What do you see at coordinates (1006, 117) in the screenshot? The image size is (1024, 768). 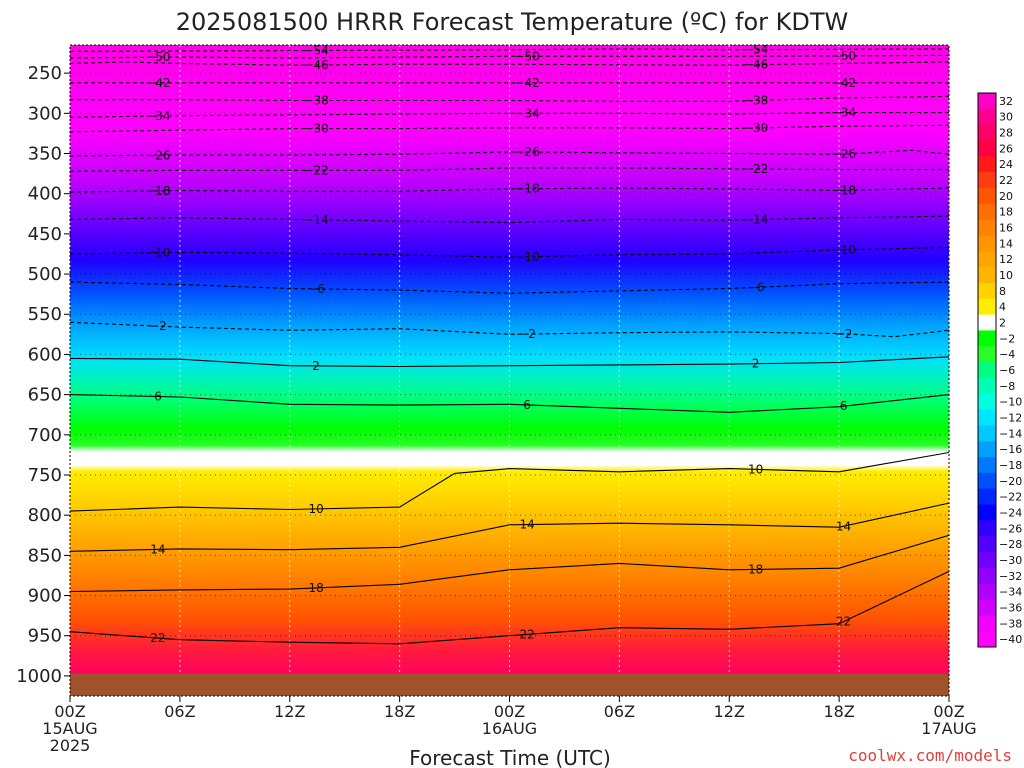 I see `colorbar-label: 30` at bounding box center [1006, 117].